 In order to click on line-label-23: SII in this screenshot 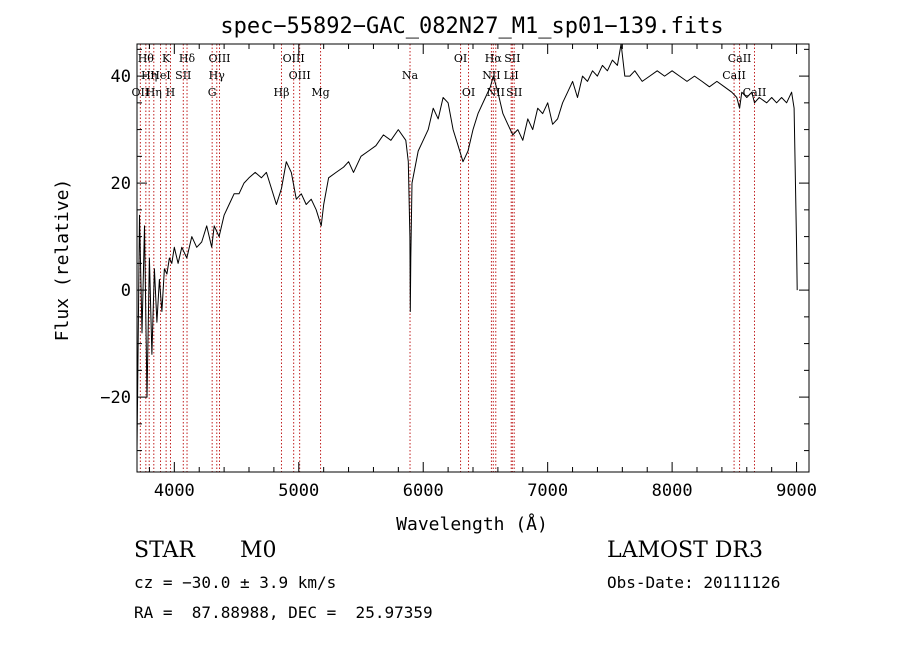, I will do `click(512, 58)`.